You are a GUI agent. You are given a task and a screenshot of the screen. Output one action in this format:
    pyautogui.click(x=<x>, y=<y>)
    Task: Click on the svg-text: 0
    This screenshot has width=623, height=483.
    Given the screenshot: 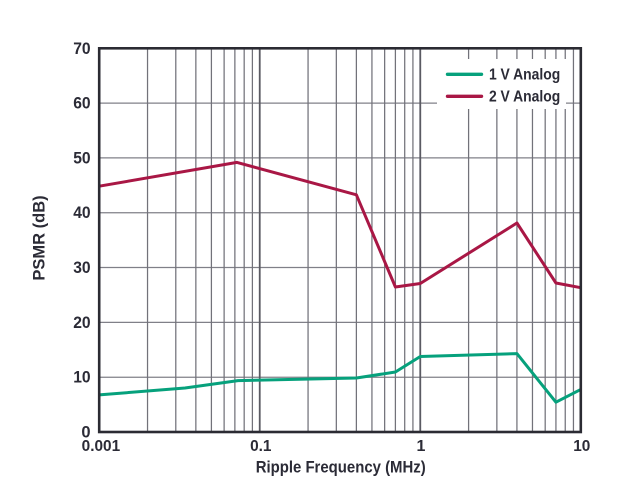 What is the action you would take?
    pyautogui.click(x=85, y=433)
    